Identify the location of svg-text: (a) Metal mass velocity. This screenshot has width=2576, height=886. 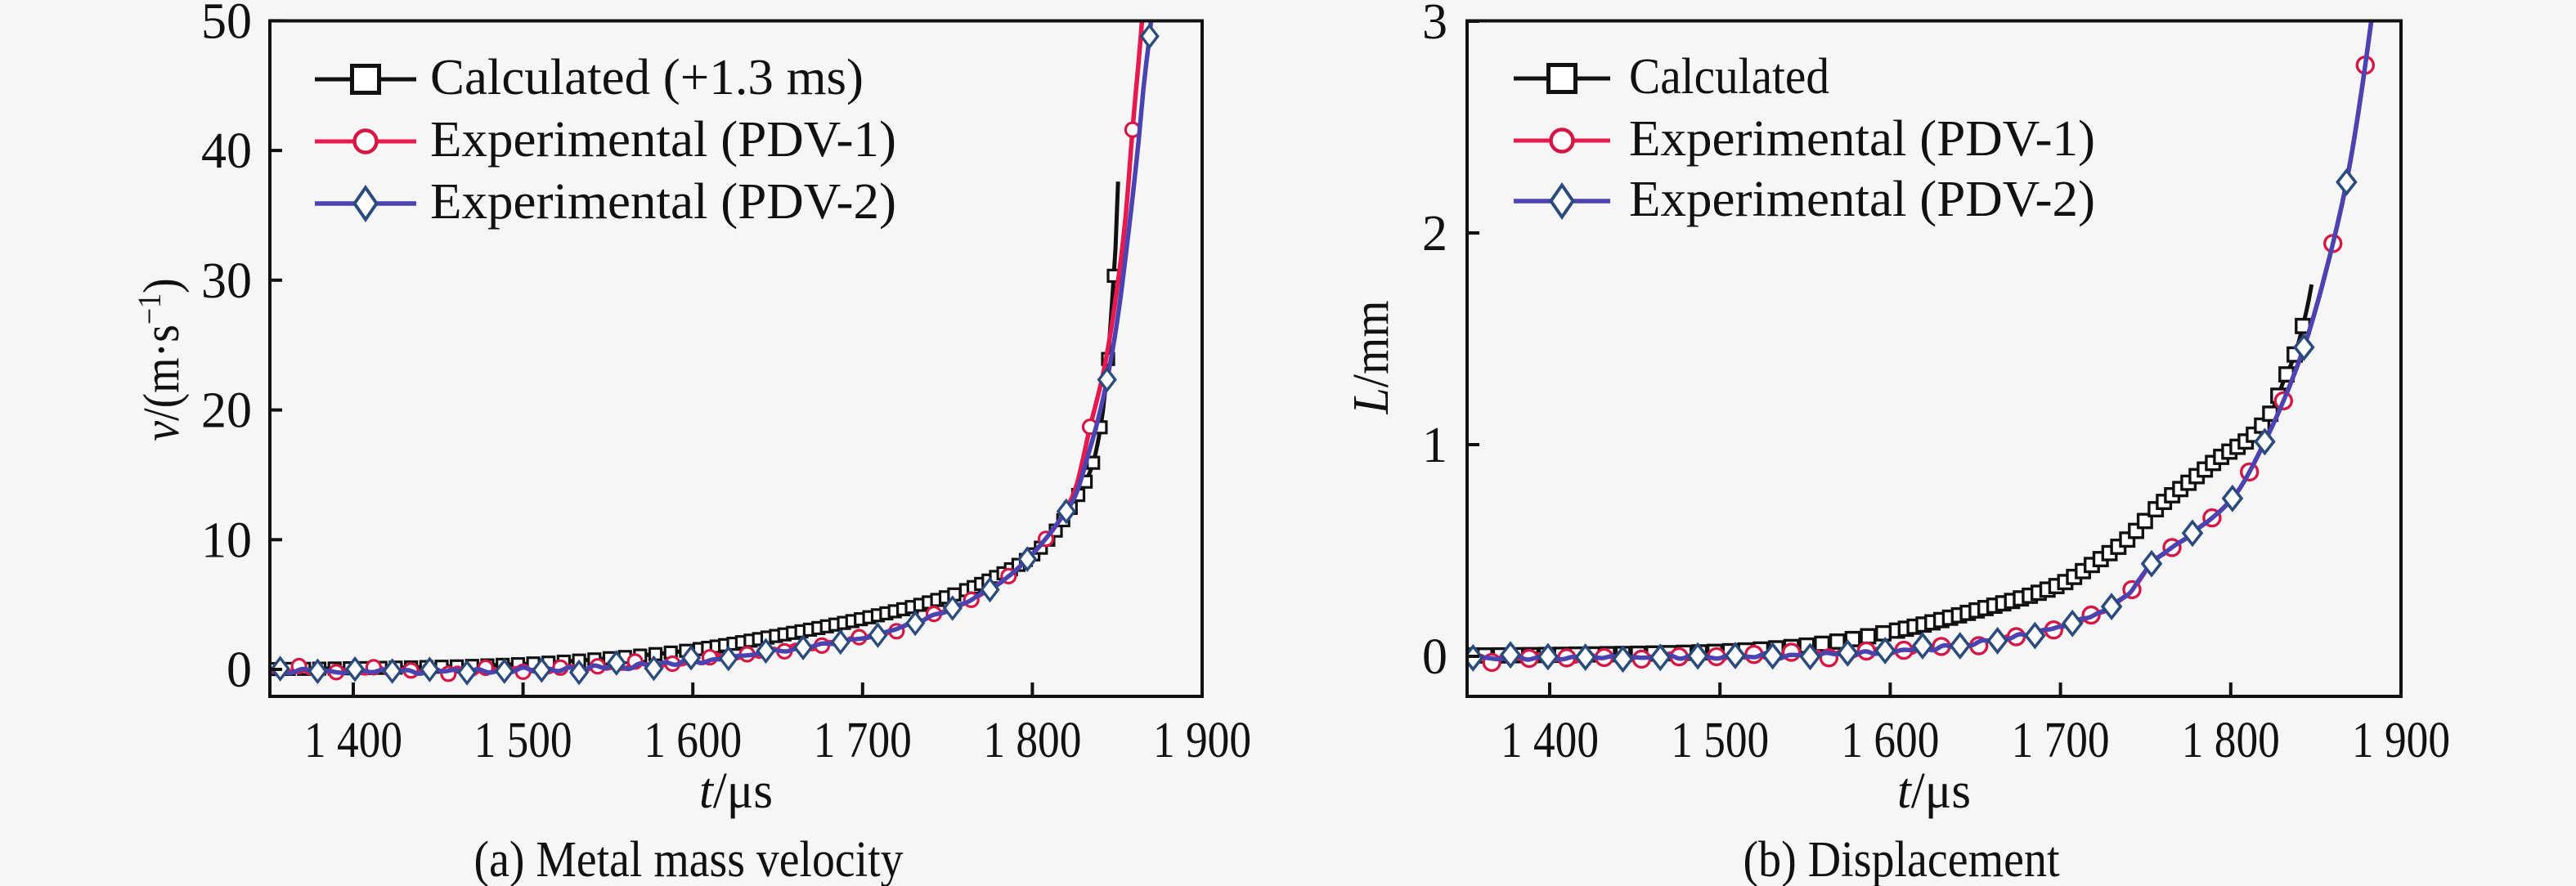
(689, 859).